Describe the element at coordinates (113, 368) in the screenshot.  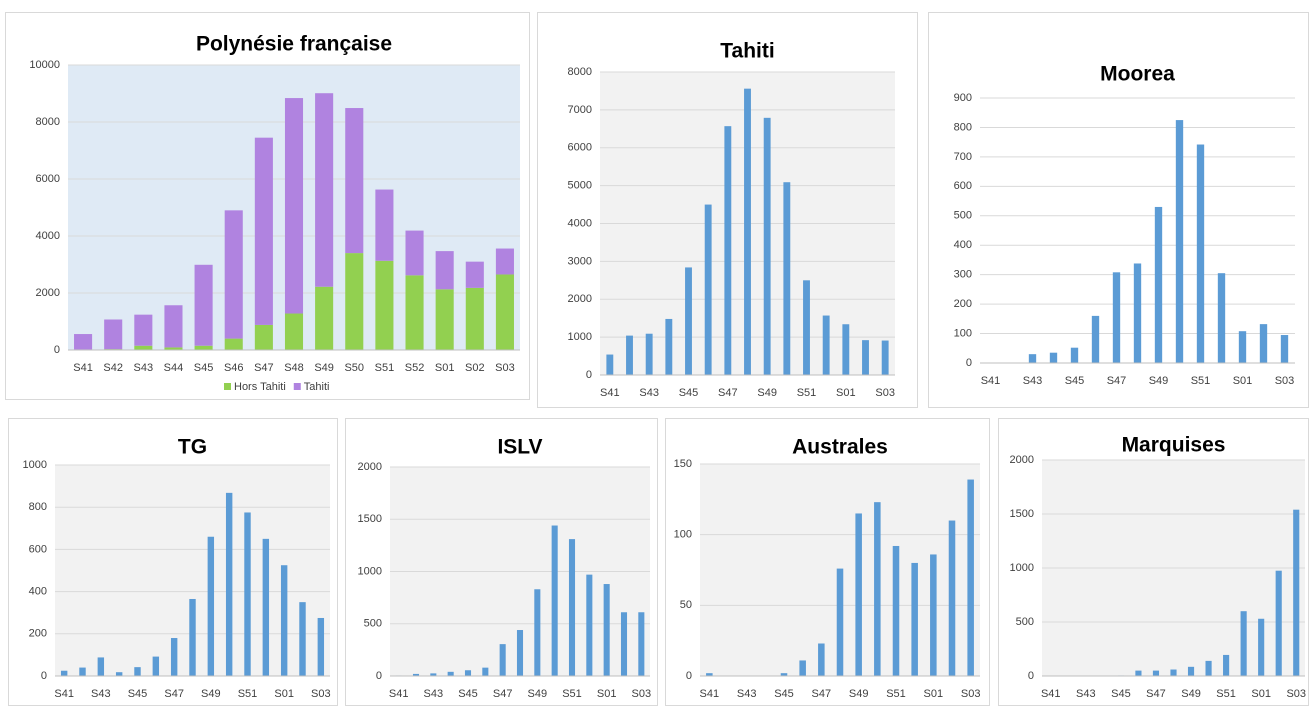
I see `x-tick-label: S42` at that location.